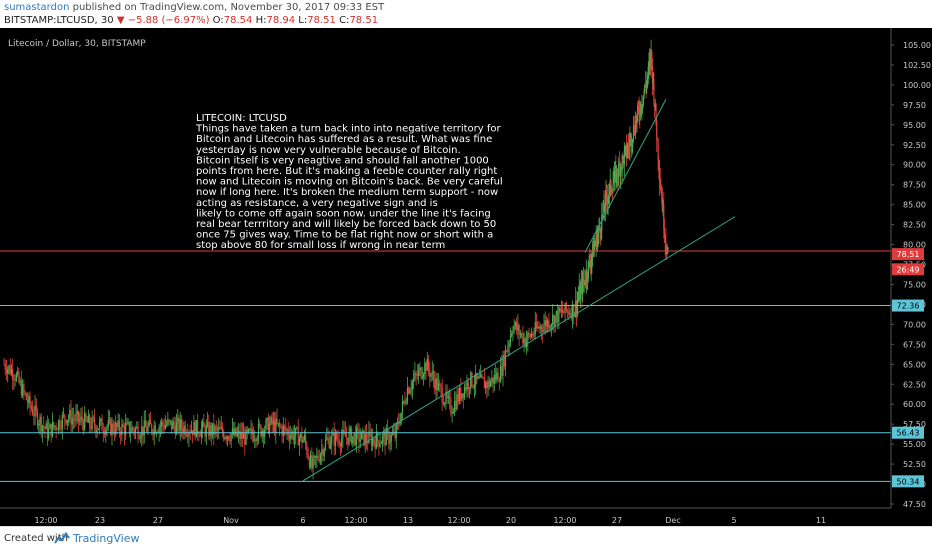 Image resolution: width=932 pixels, height=550 pixels. Describe the element at coordinates (914, 165) in the screenshot. I see `y-tick-label: 90.00` at that location.